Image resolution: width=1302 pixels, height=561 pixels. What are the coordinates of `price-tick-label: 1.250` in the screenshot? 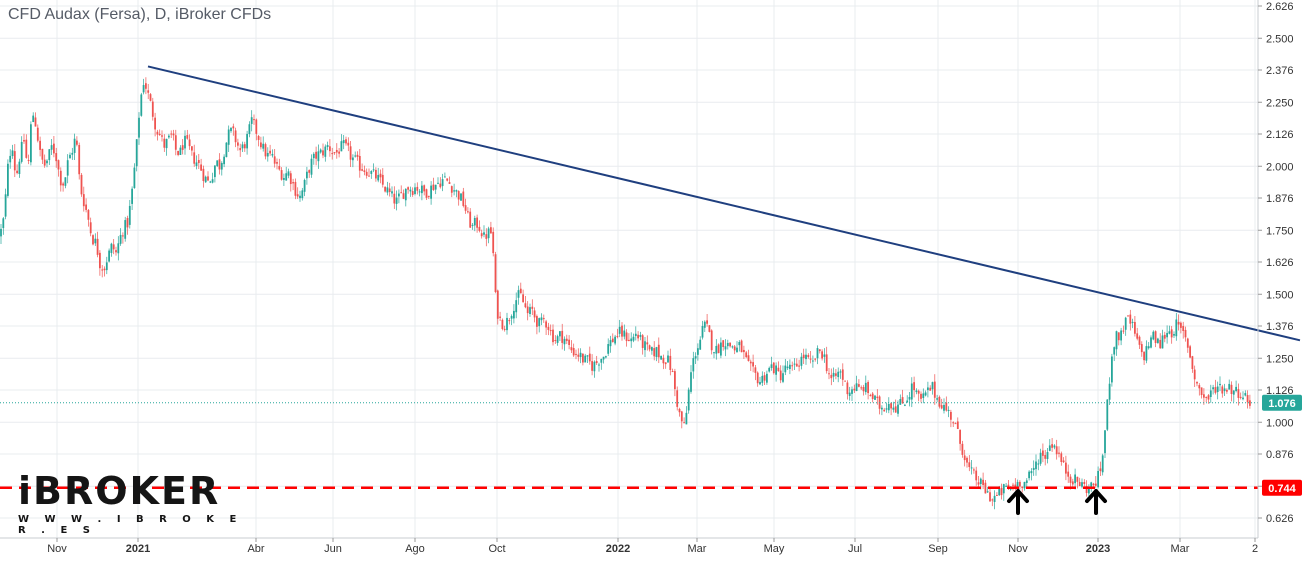 It's located at (1280, 359).